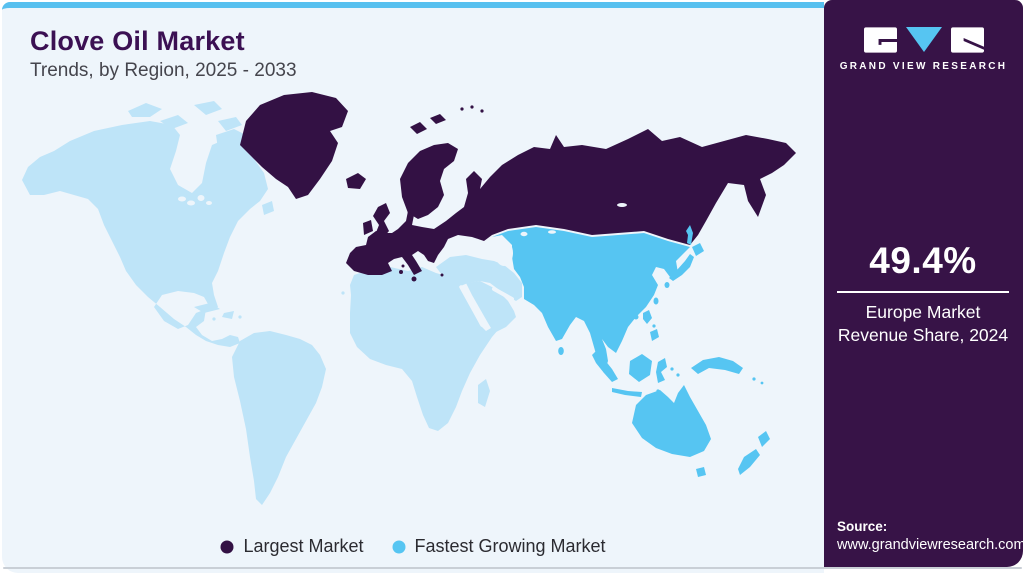 This screenshot has width=1025, height=576. I want to click on stat-divider, so click(923, 292).